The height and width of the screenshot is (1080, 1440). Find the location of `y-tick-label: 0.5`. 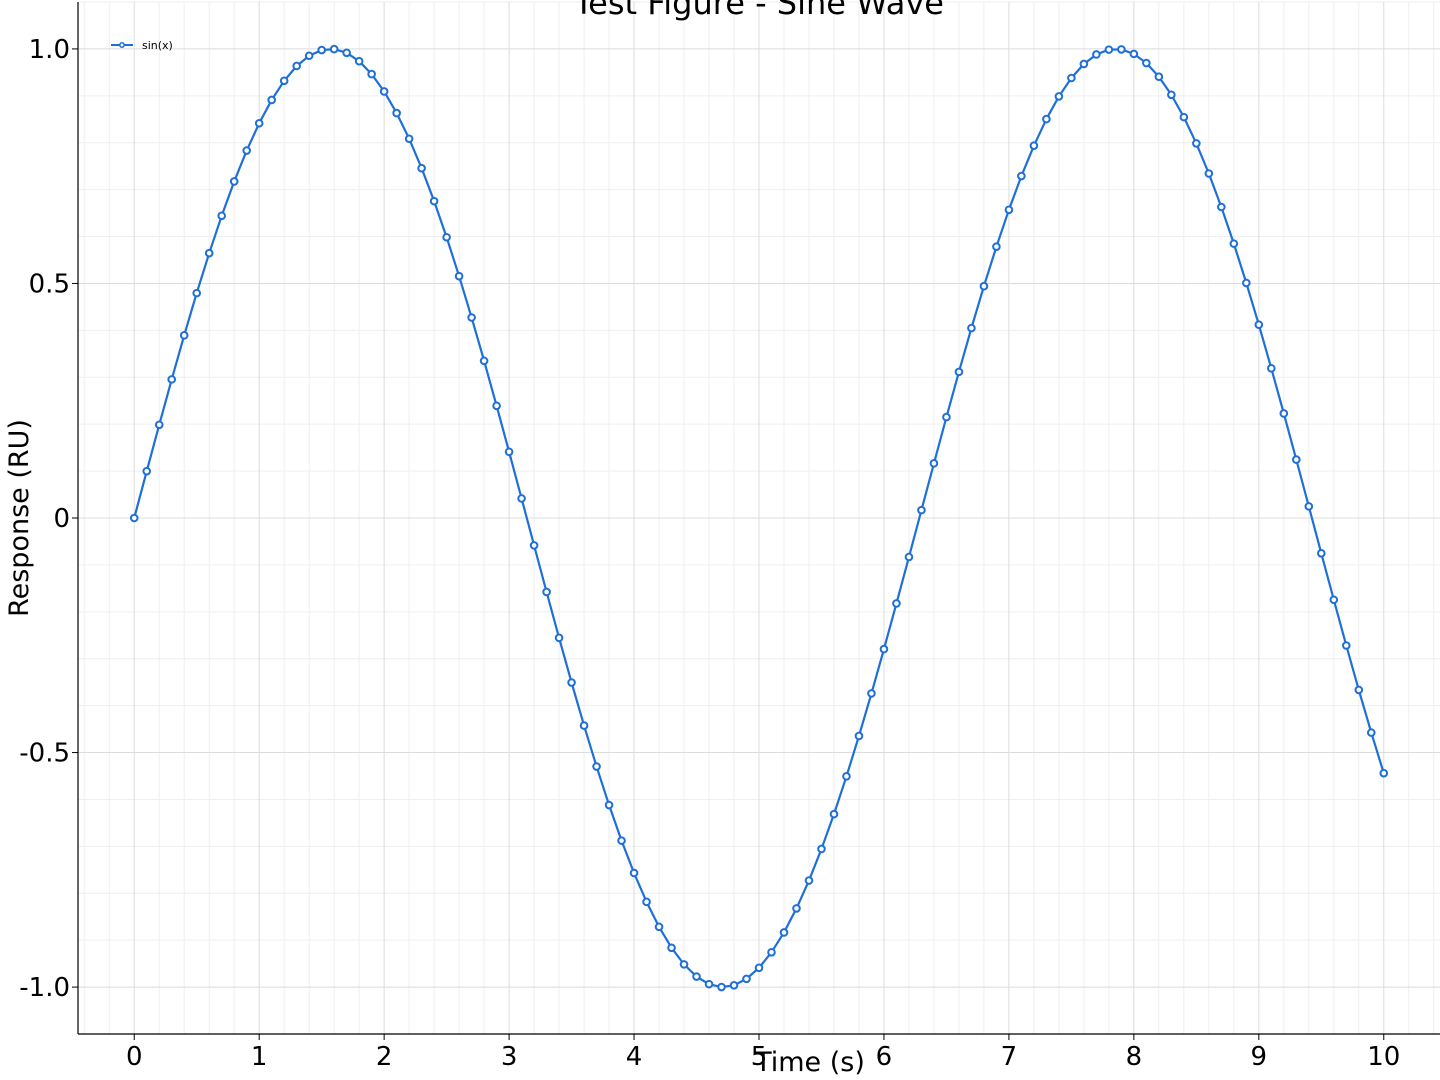

y-tick-label: 0.5 is located at coordinates (49, 284).